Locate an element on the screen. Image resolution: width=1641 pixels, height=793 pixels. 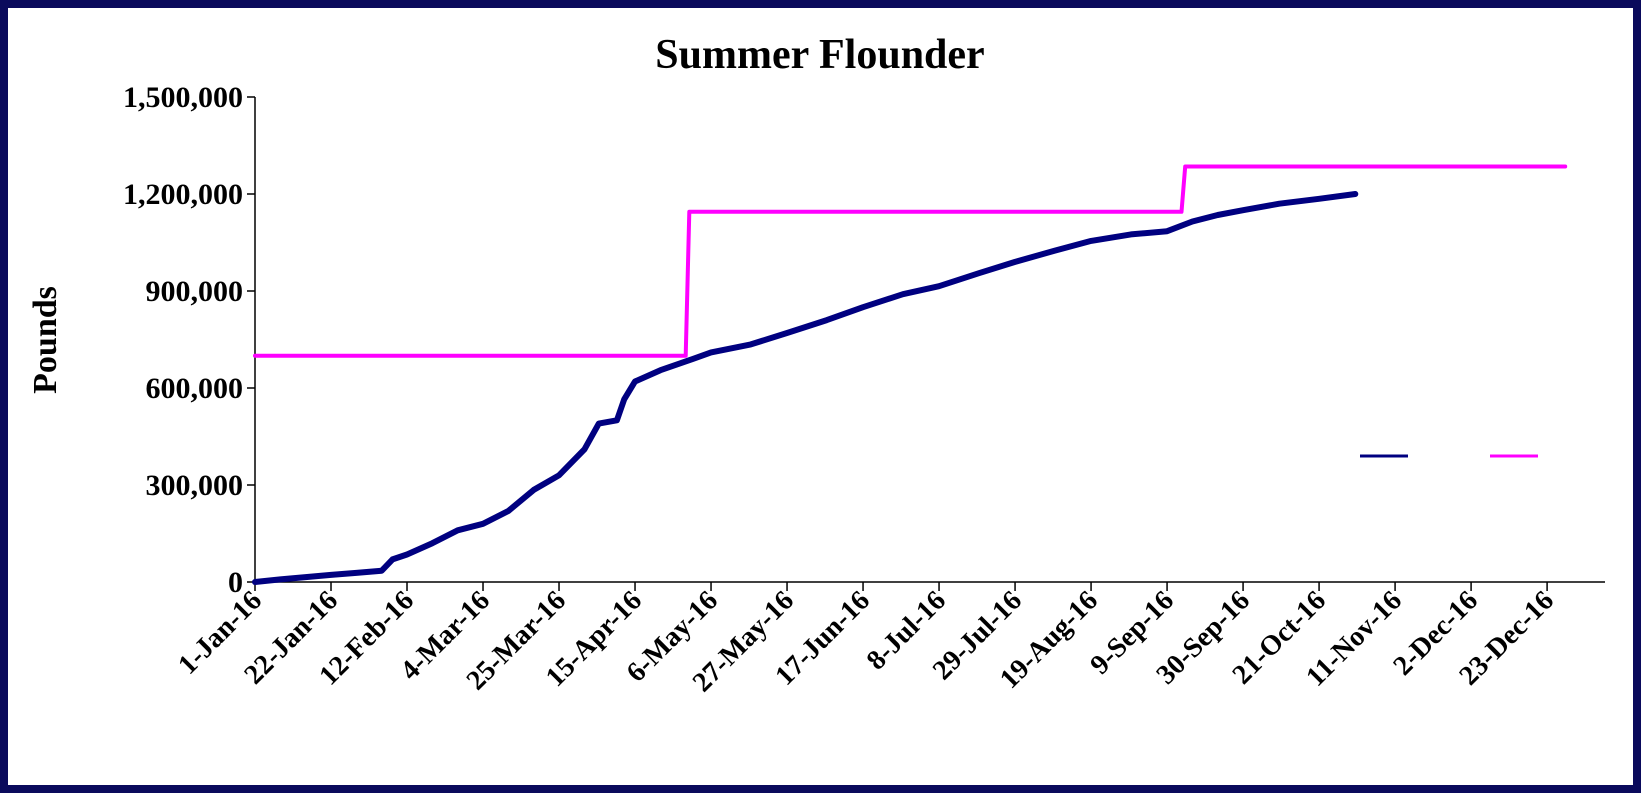
y-tick-label: 600,000 is located at coordinates (195, 388).